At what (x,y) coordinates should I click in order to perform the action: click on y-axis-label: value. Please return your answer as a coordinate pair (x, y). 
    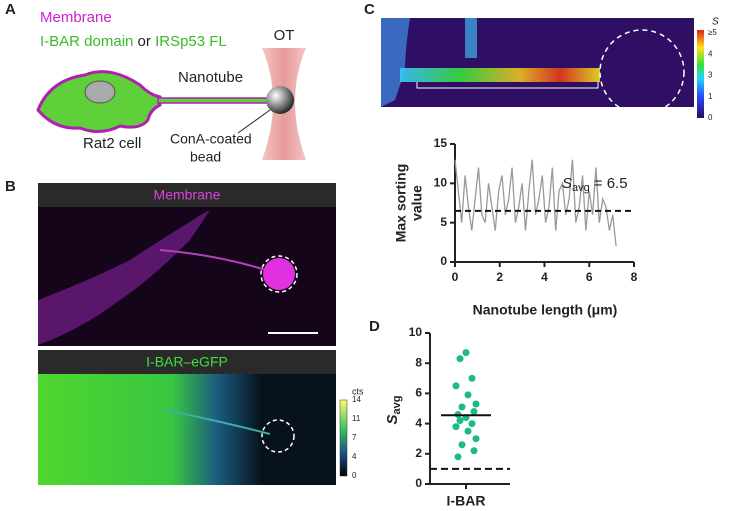
    Looking at the image, I should click on (417, 203).